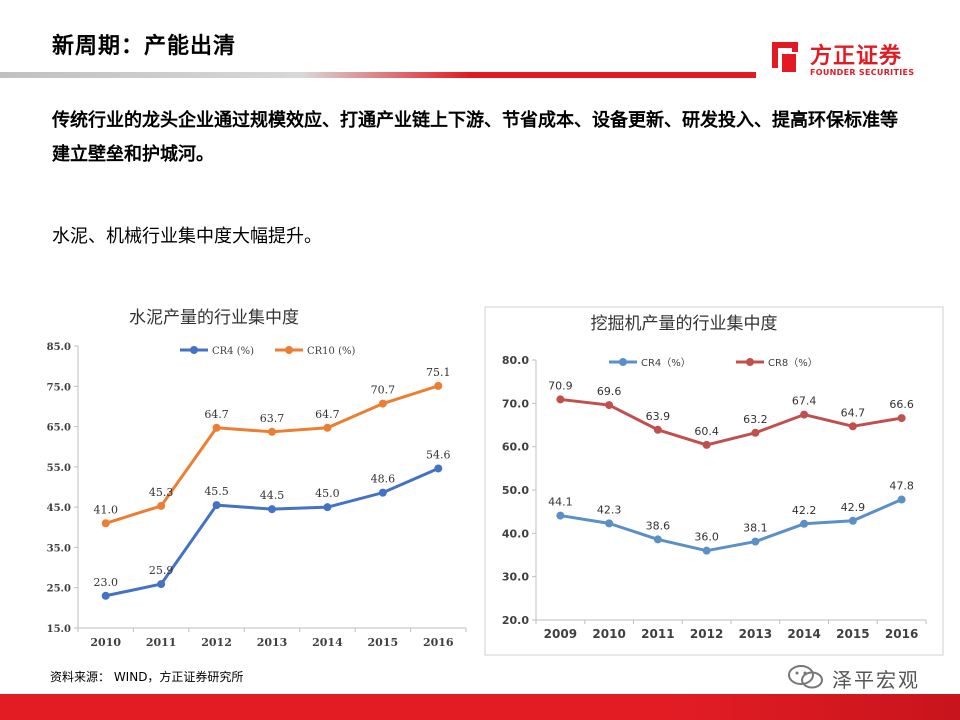  I want to click on chart-title: 挖掘机产量的行业集中度, so click(684, 324).